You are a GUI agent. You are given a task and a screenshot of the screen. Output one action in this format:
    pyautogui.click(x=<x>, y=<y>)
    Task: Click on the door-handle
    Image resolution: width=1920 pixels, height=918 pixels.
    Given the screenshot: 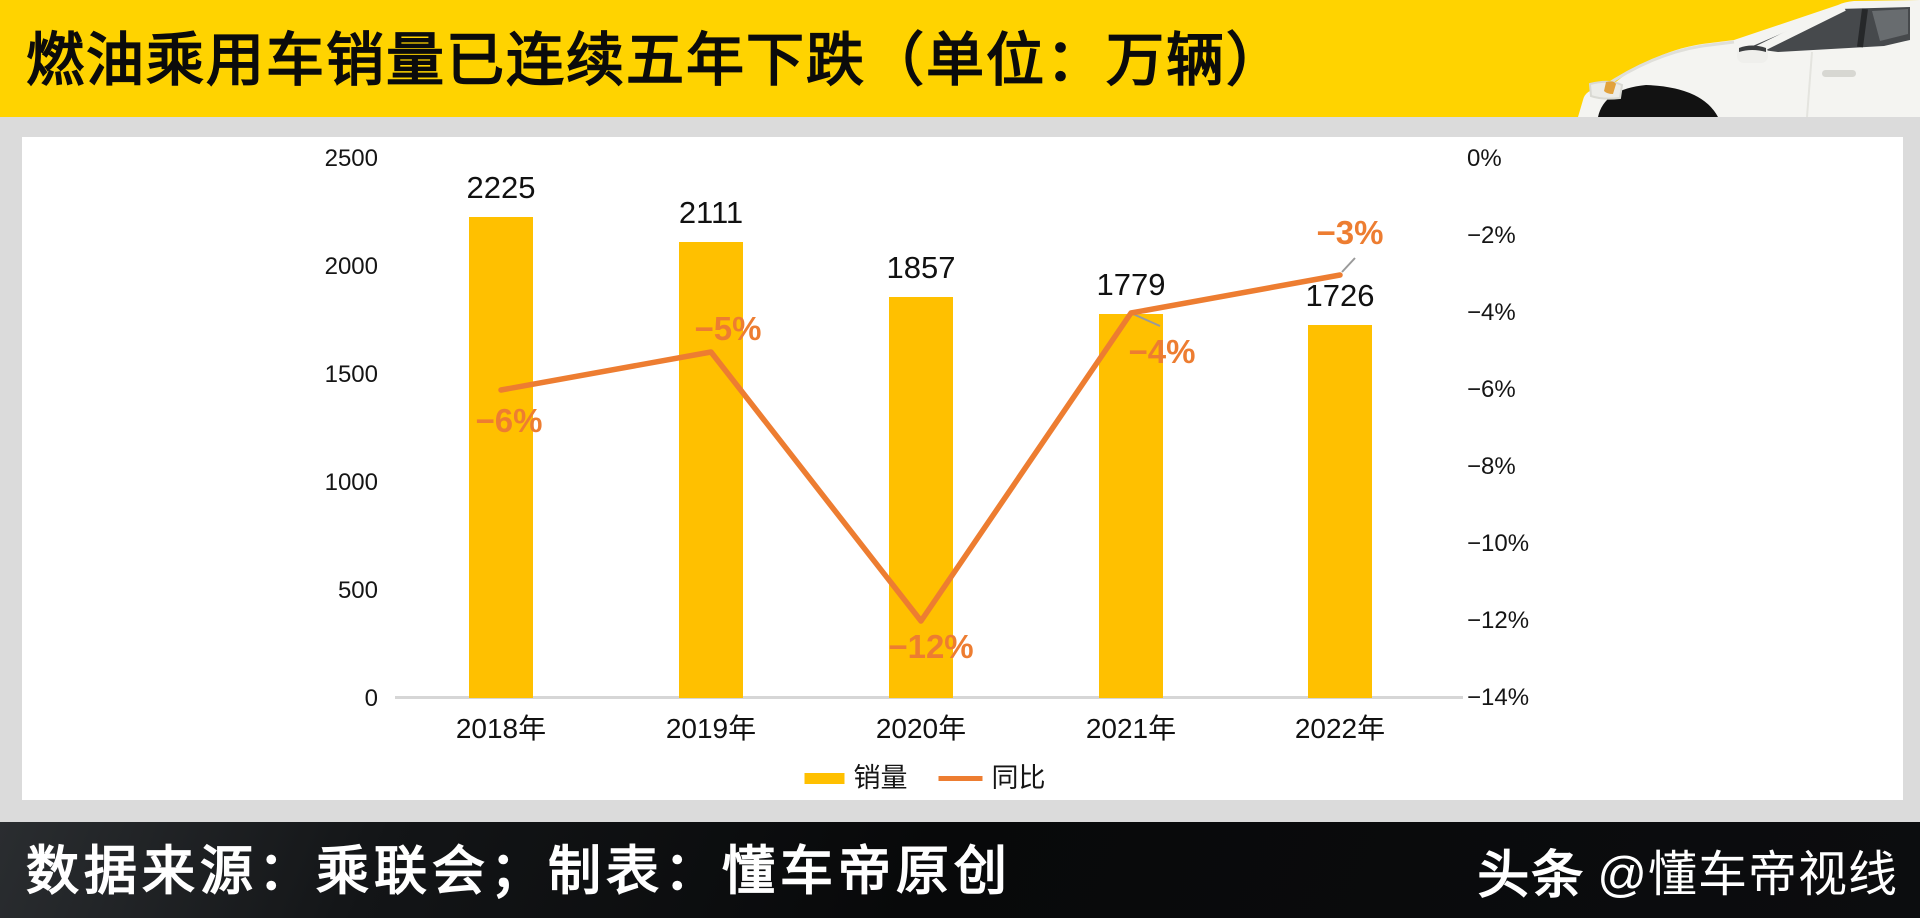 What is the action you would take?
    pyautogui.click(x=1839, y=73)
    